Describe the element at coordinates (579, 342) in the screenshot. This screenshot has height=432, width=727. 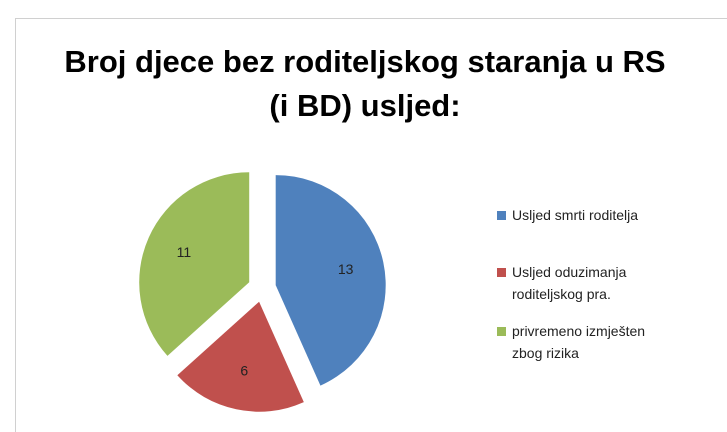
I see `legend-label: privremeno izmješten zbog rizika` at that location.